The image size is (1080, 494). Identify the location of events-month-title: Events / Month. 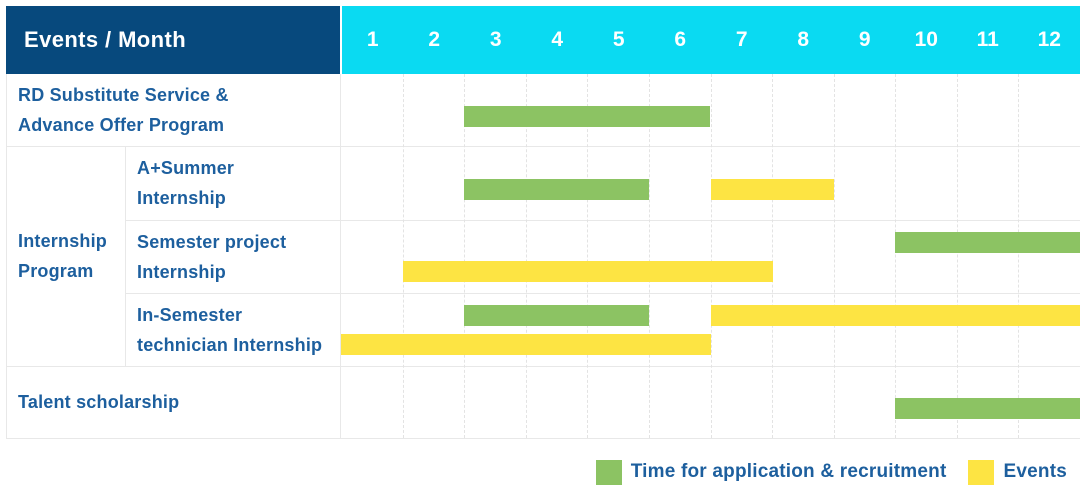
(105, 39).